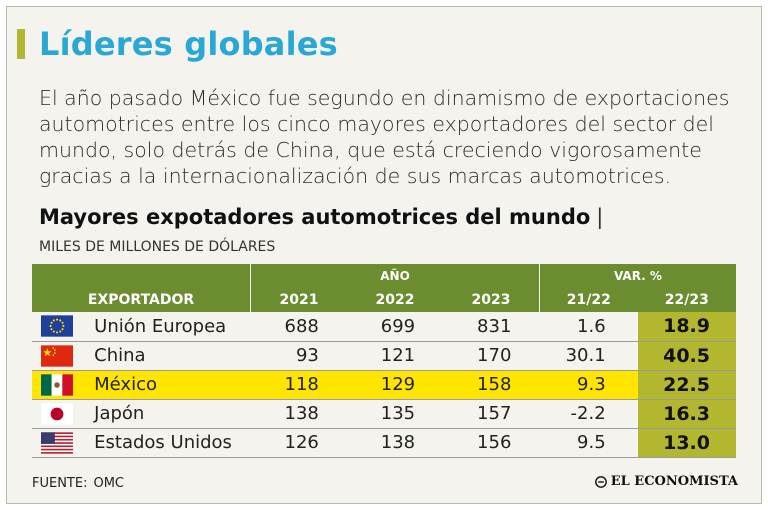 This screenshot has height=510, width=768. I want to click on var-22-23: 22.5, so click(686, 385).